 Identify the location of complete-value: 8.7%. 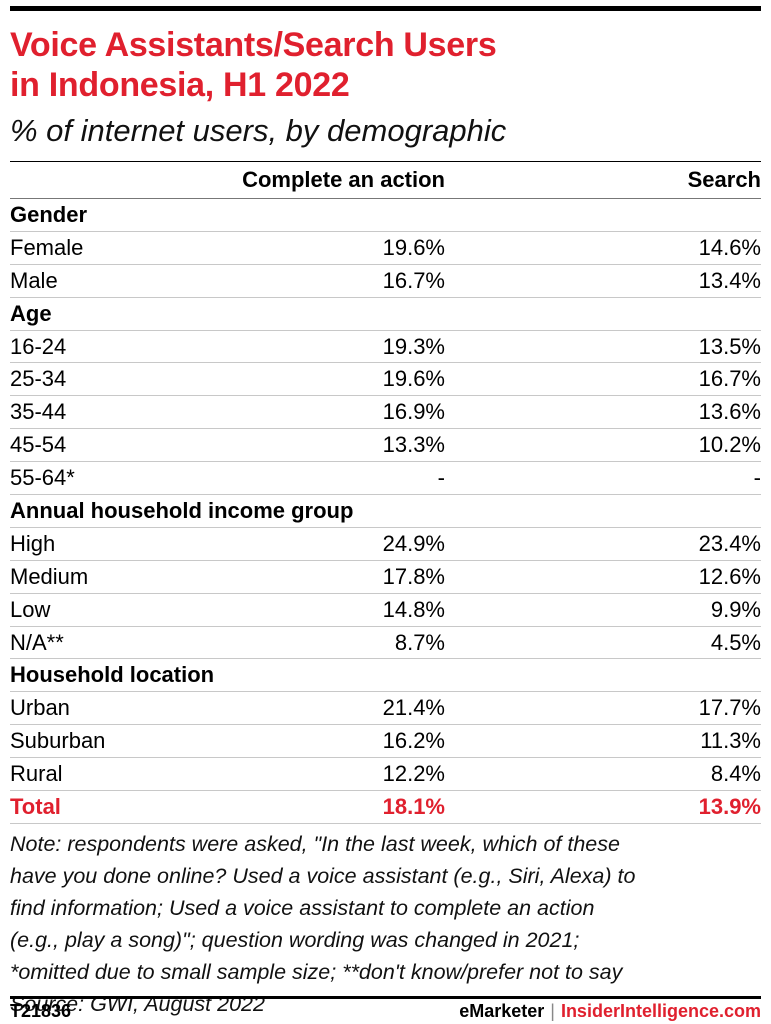
(317, 643).